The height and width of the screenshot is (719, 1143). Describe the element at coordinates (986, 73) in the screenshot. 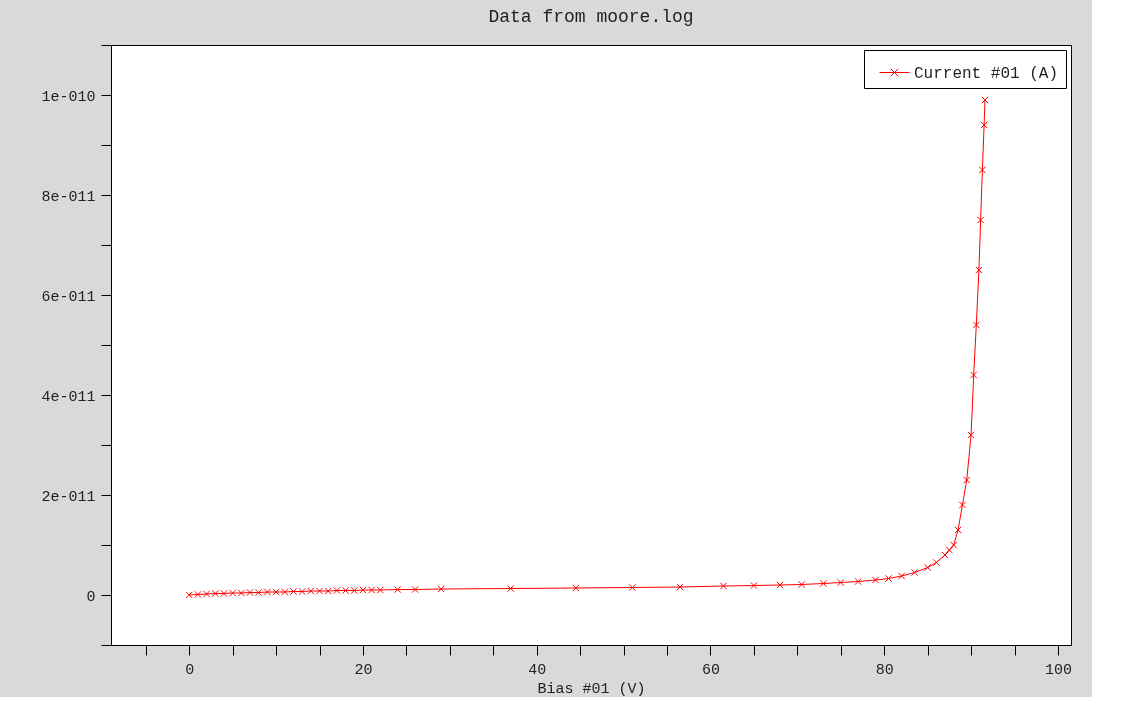

I see `legend-label: Current #01 (A)` at that location.